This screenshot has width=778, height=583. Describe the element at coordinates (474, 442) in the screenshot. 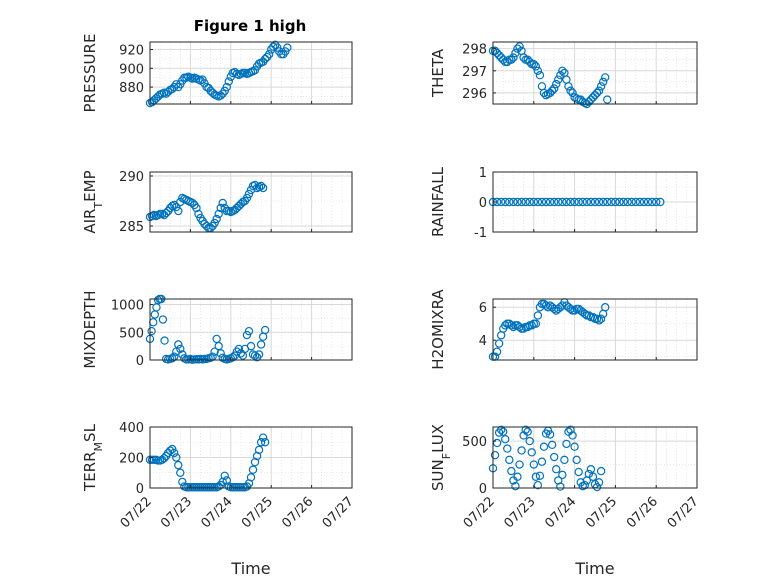

I see `y-tick-label: 500` at that location.